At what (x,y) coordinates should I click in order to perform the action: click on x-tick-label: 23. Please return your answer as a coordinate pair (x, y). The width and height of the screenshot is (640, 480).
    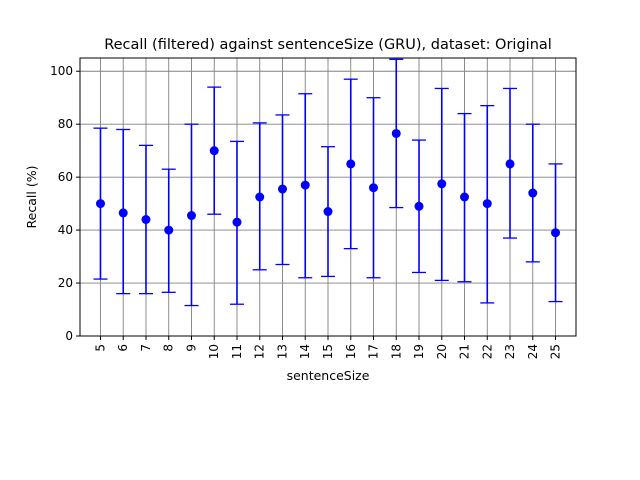
    Looking at the image, I should click on (510, 351).